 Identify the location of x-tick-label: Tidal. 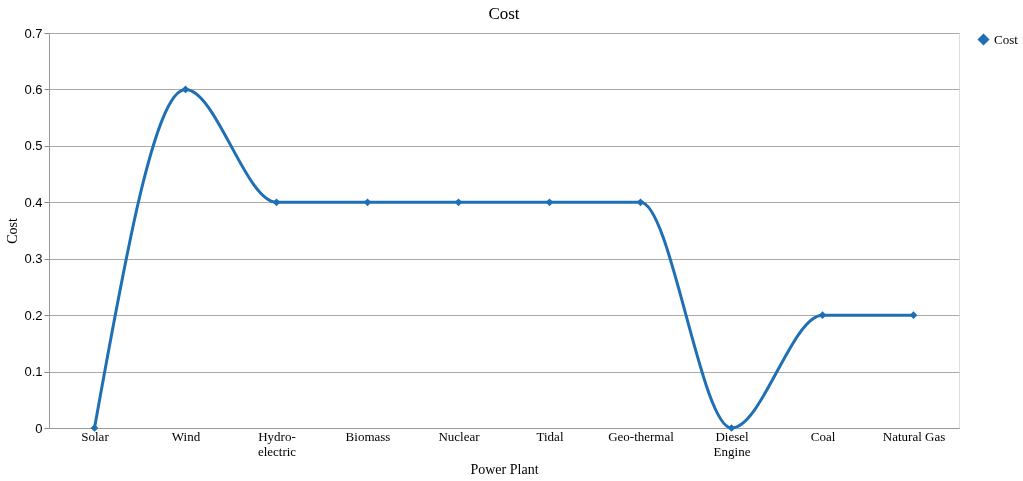
(550, 436).